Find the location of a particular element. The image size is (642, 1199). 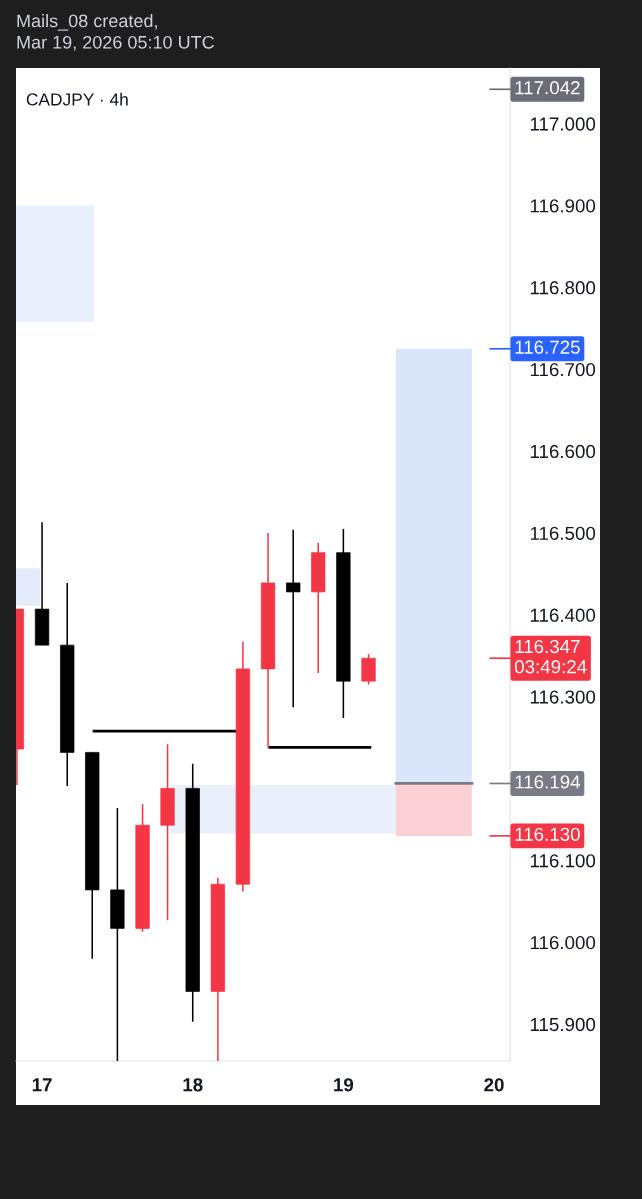

ref-line-label: 116.725 is located at coordinates (547, 347).